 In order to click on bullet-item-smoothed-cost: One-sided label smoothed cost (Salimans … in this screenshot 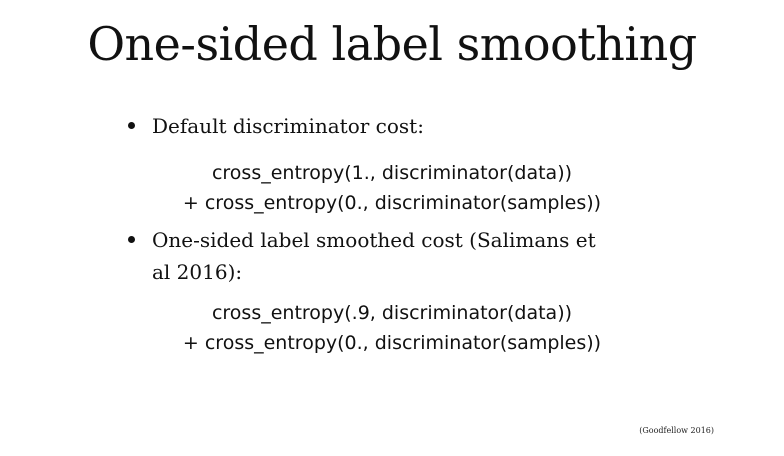, I will do `click(363, 256)`.